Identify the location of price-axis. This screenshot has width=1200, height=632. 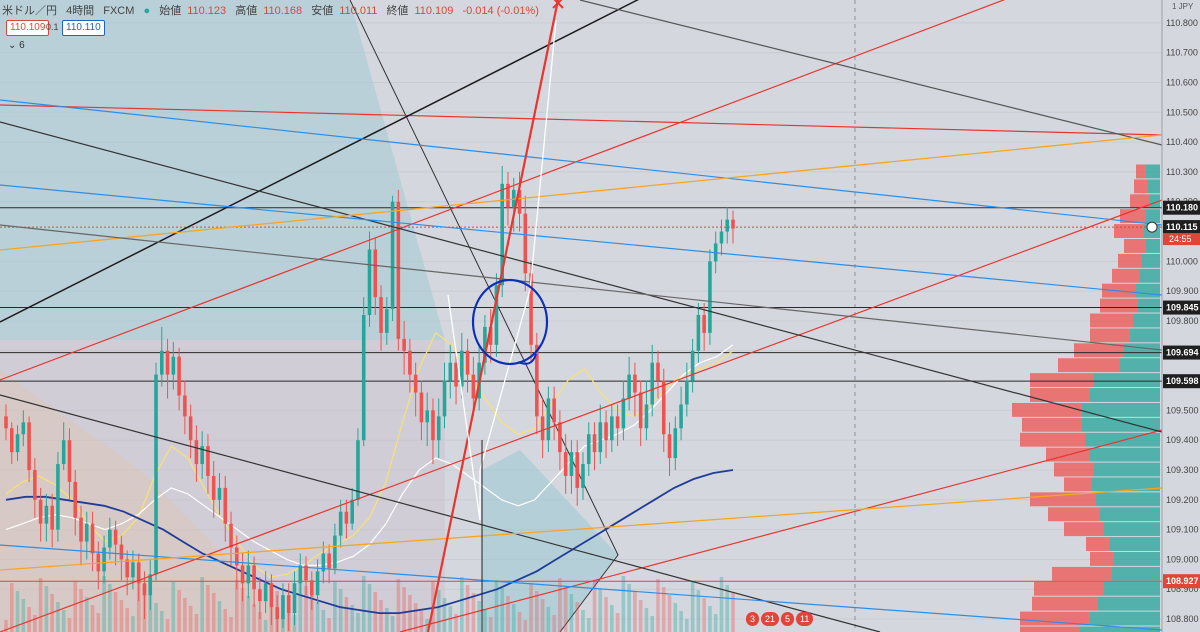
(1181, 316).